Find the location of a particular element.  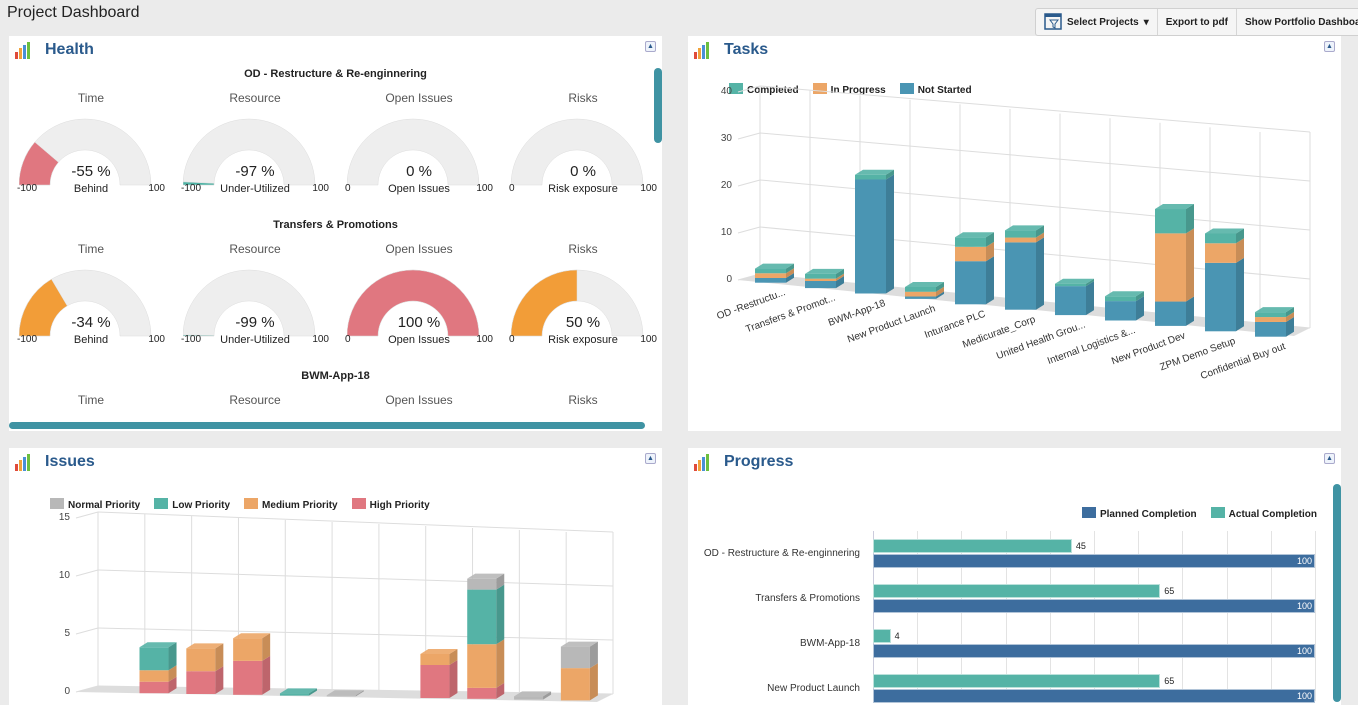

gauge-label: Risks is located at coordinates (583, 400).